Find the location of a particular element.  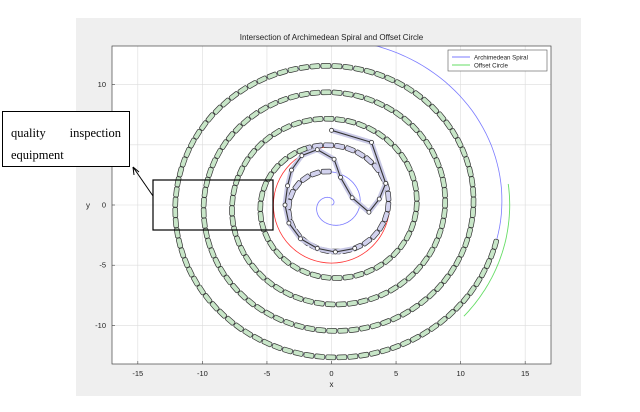

x-axis-label: x is located at coordinates (332, 384).